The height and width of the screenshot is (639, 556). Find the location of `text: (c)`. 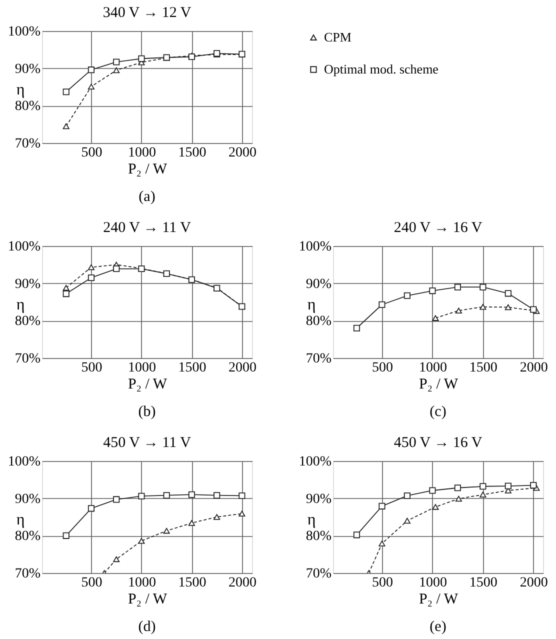

text: (c) is located at coordinates (438, 412).